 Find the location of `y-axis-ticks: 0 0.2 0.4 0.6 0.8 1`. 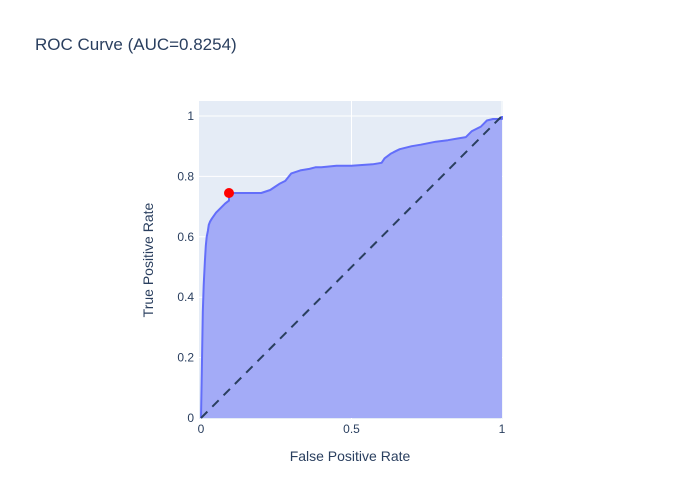

y-axis-ticks: 0 0.2 0.4 0.6 0.8 1 is located at coordinates (185, 267).